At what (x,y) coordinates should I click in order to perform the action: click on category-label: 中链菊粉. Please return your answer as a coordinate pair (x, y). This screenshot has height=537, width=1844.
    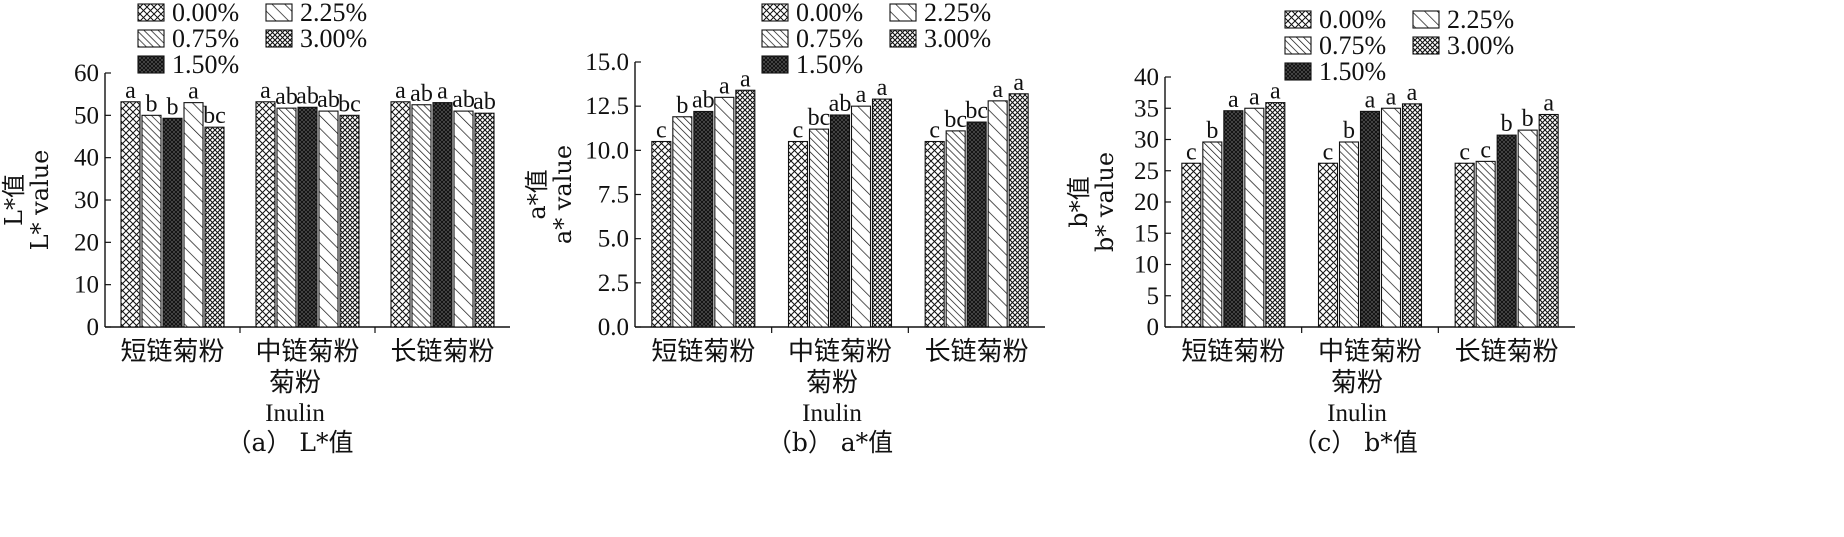
    Looking at the image, I should click on (1370, 352).